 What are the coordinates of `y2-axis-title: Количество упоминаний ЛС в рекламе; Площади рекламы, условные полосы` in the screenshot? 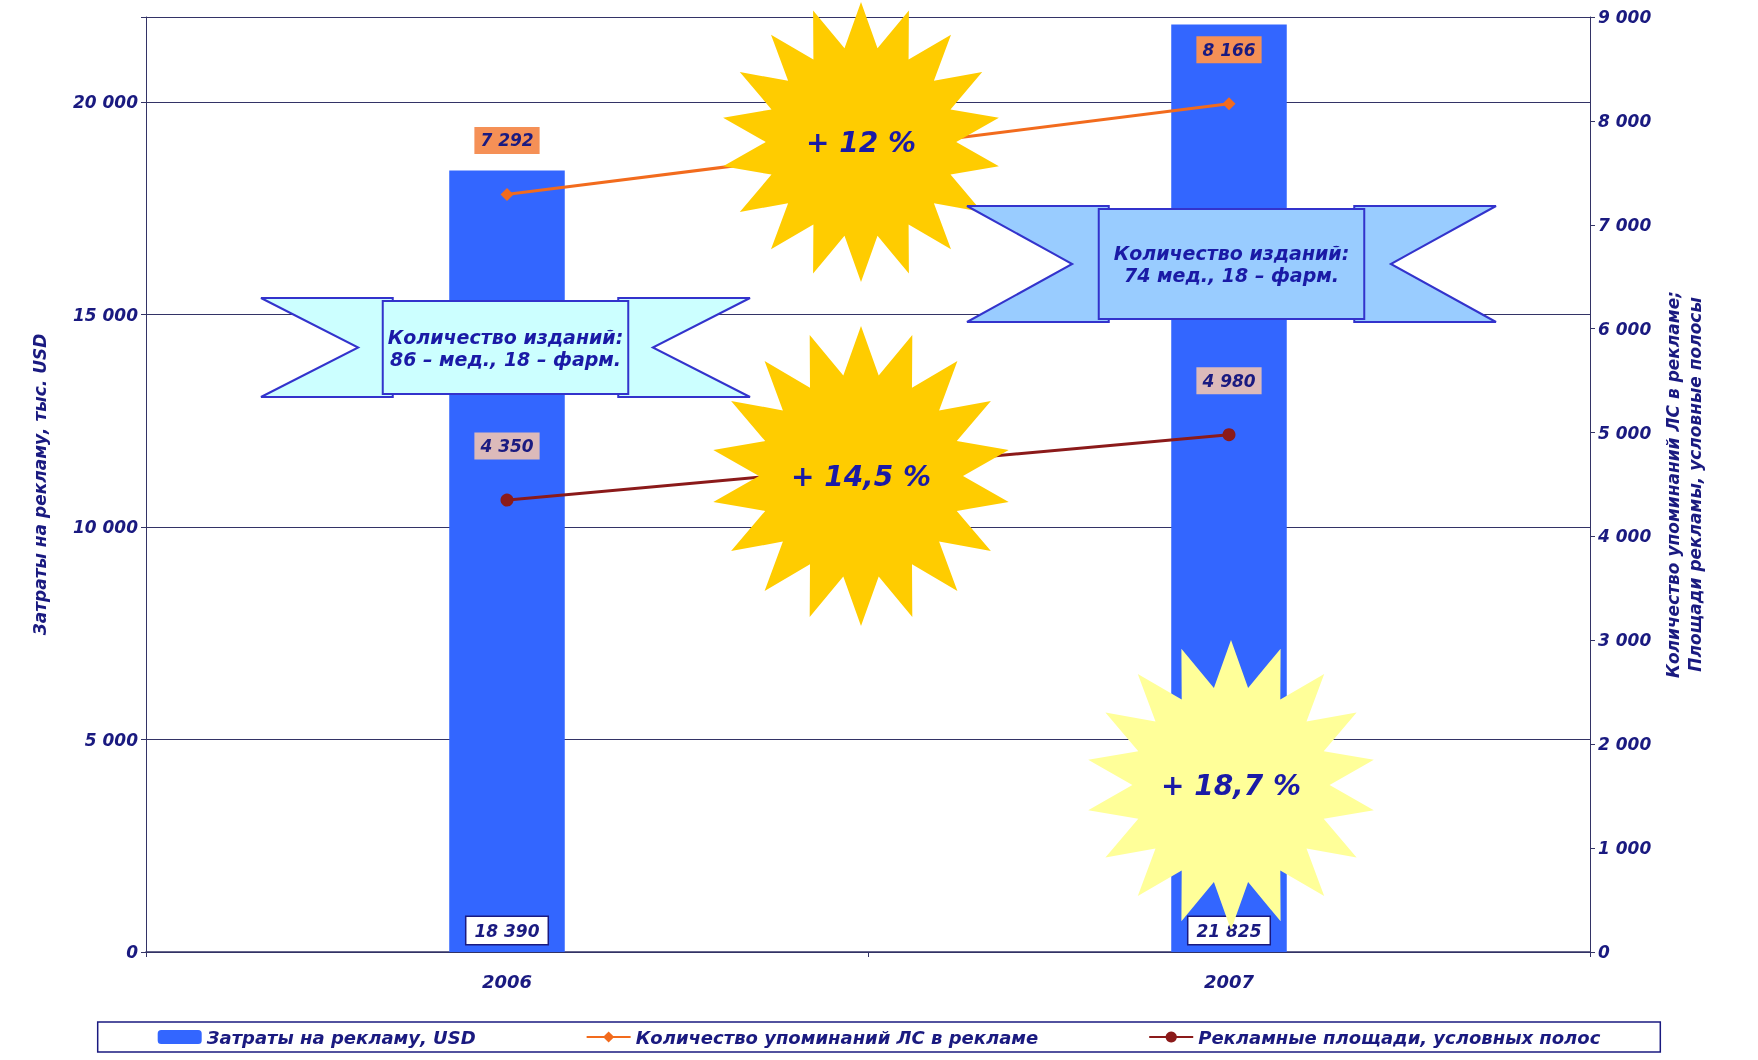 It's located at (1684, 484).